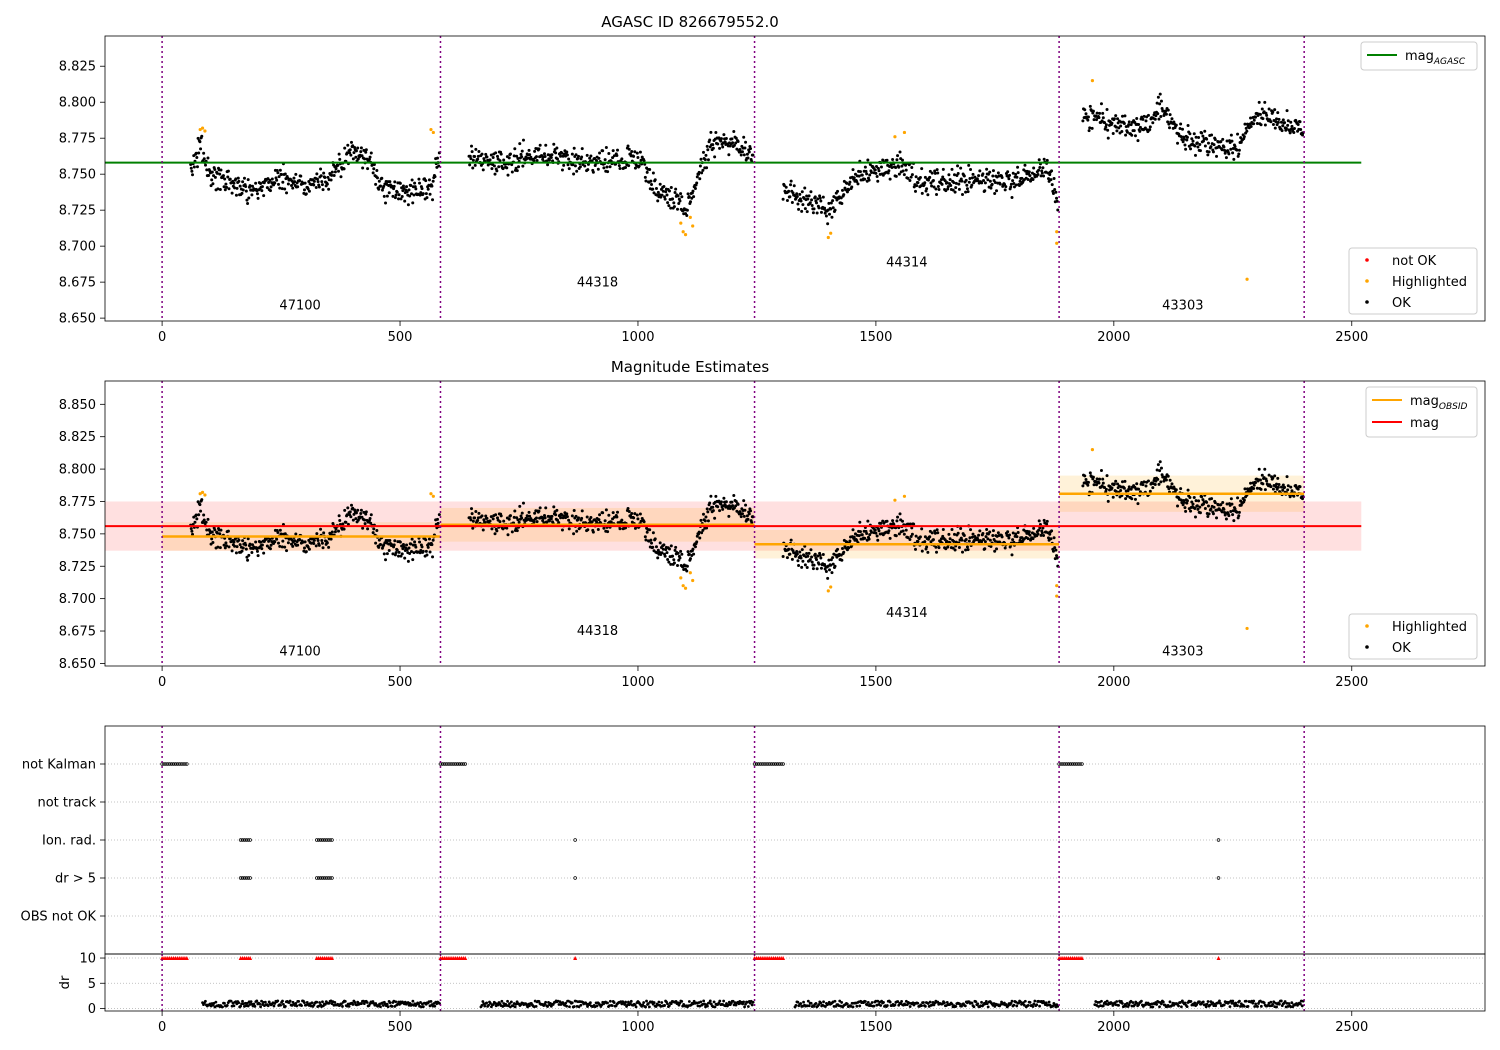  I want to click on dr-clipped-marker, so click(1218, 958).